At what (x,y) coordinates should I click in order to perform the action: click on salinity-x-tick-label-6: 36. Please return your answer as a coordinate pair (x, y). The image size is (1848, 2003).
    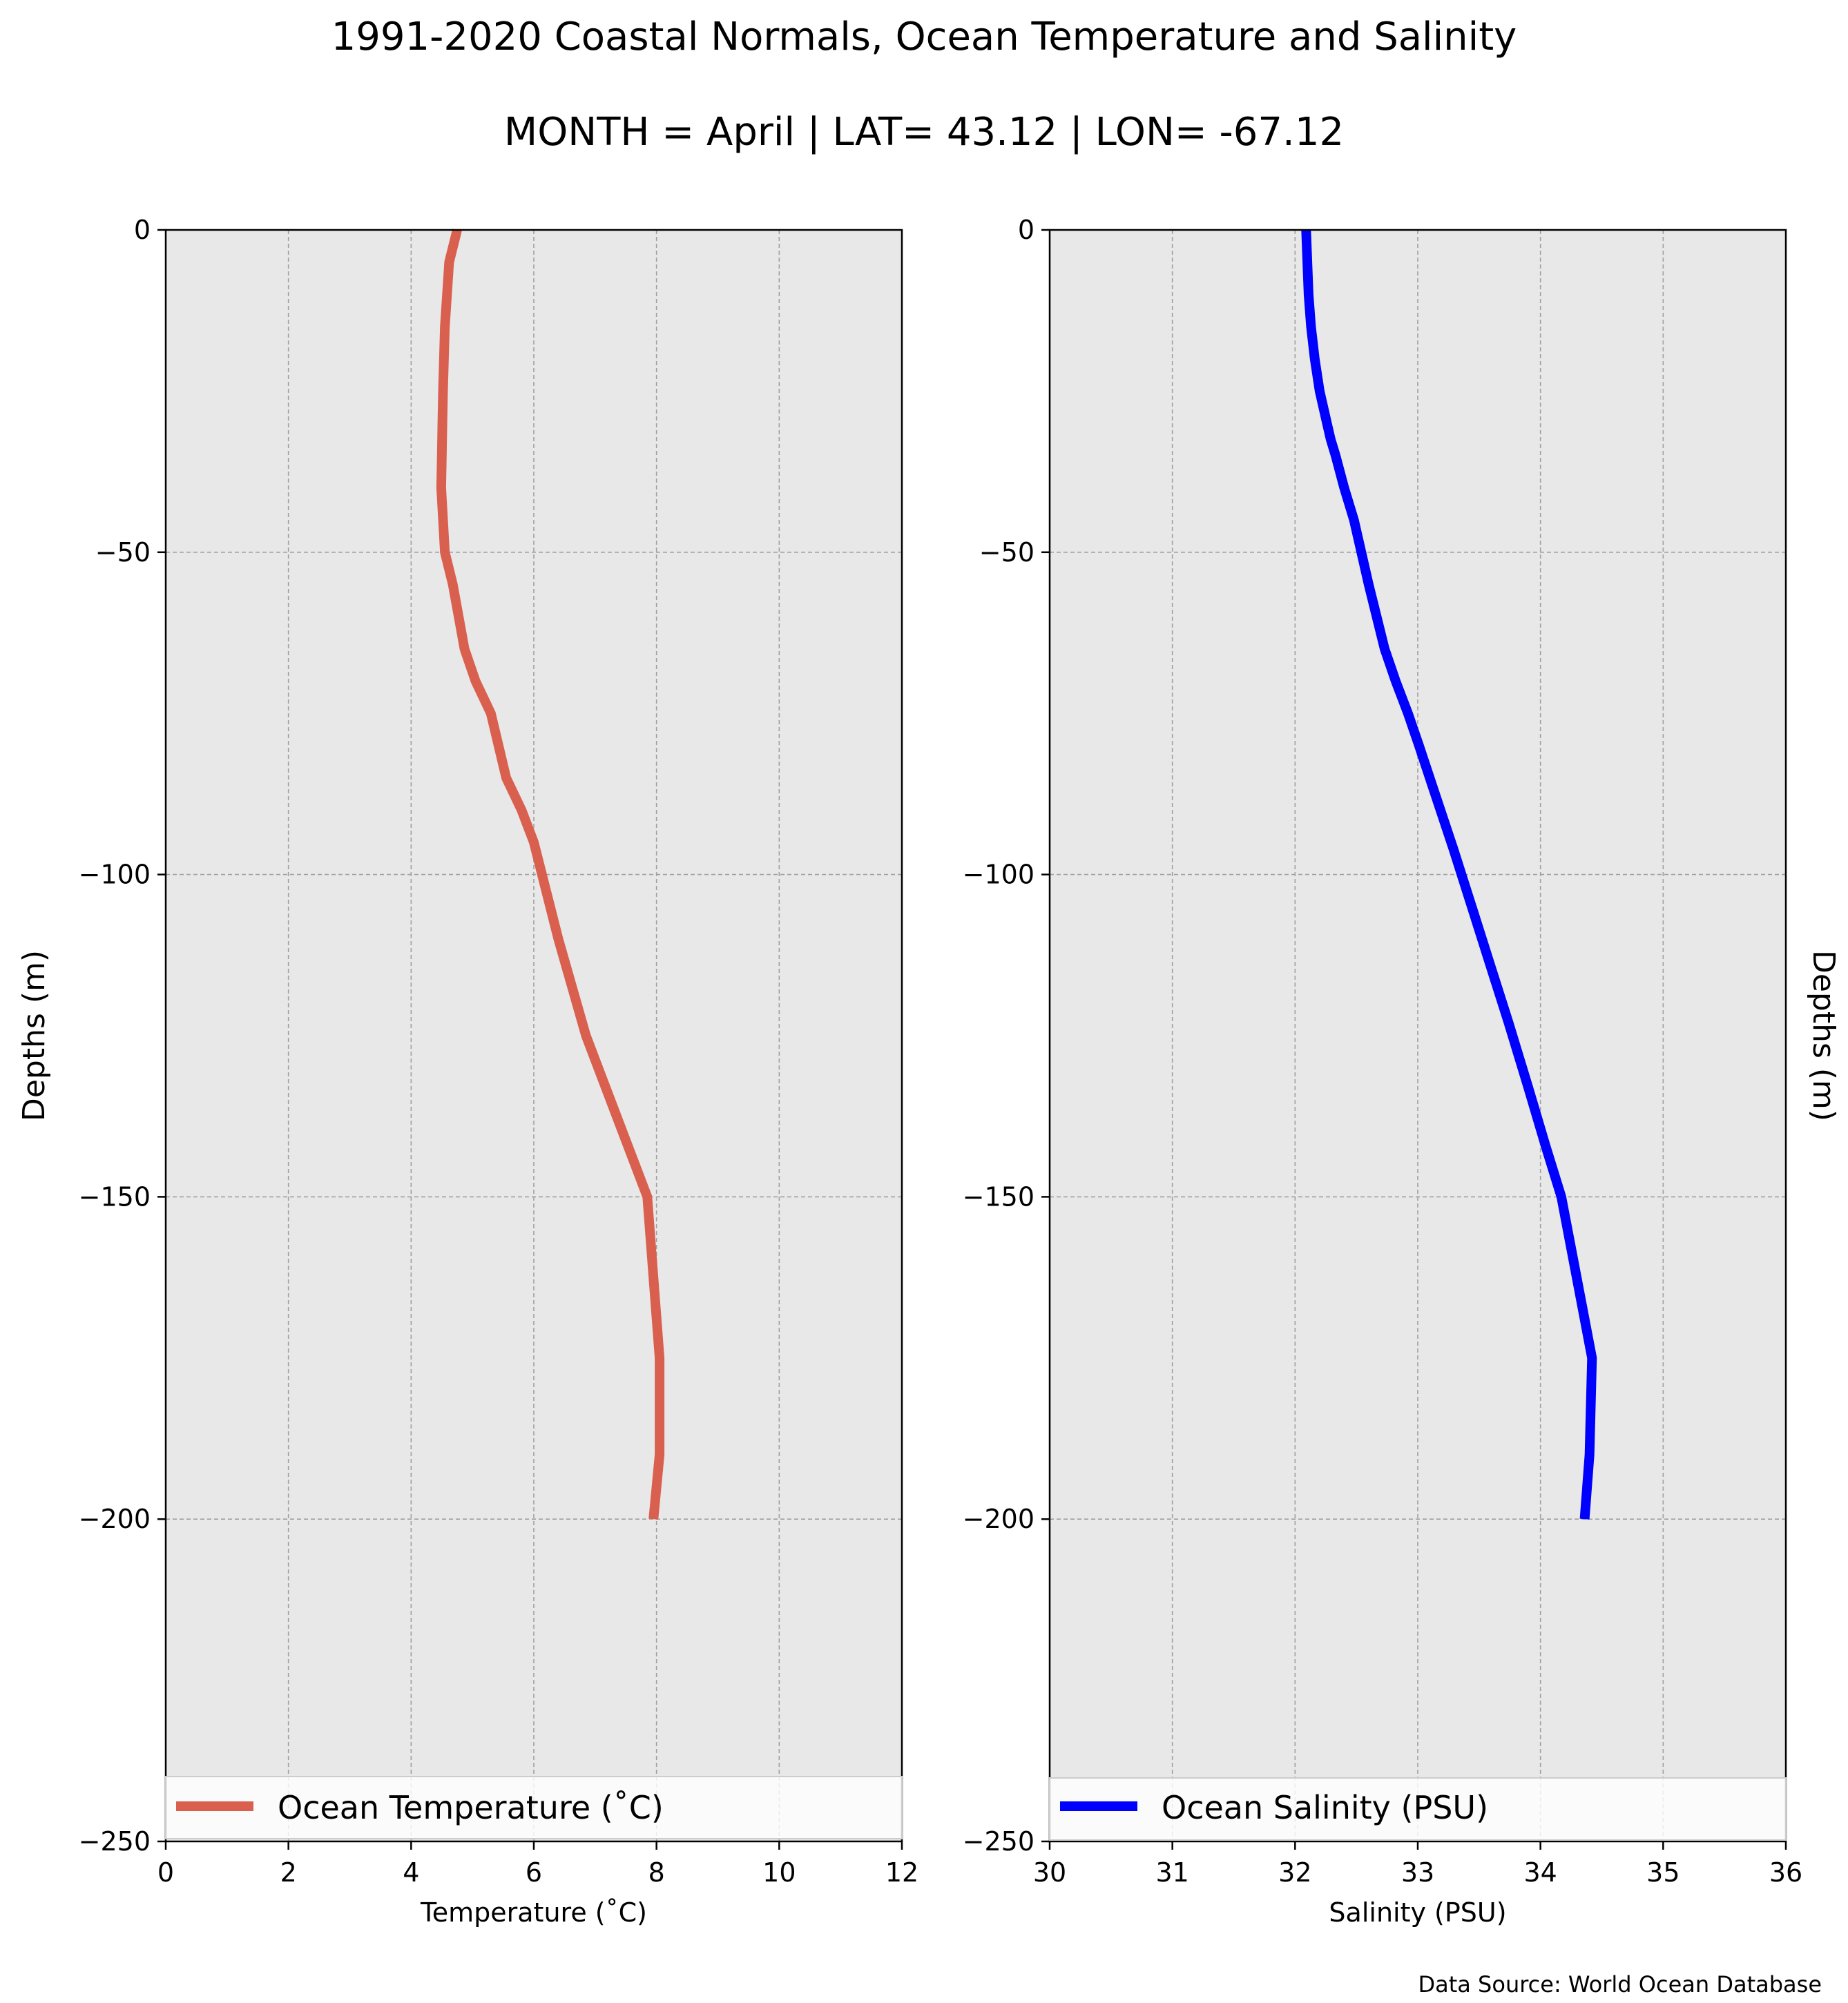
    Looking at the image, I should click on (1785, 1872).